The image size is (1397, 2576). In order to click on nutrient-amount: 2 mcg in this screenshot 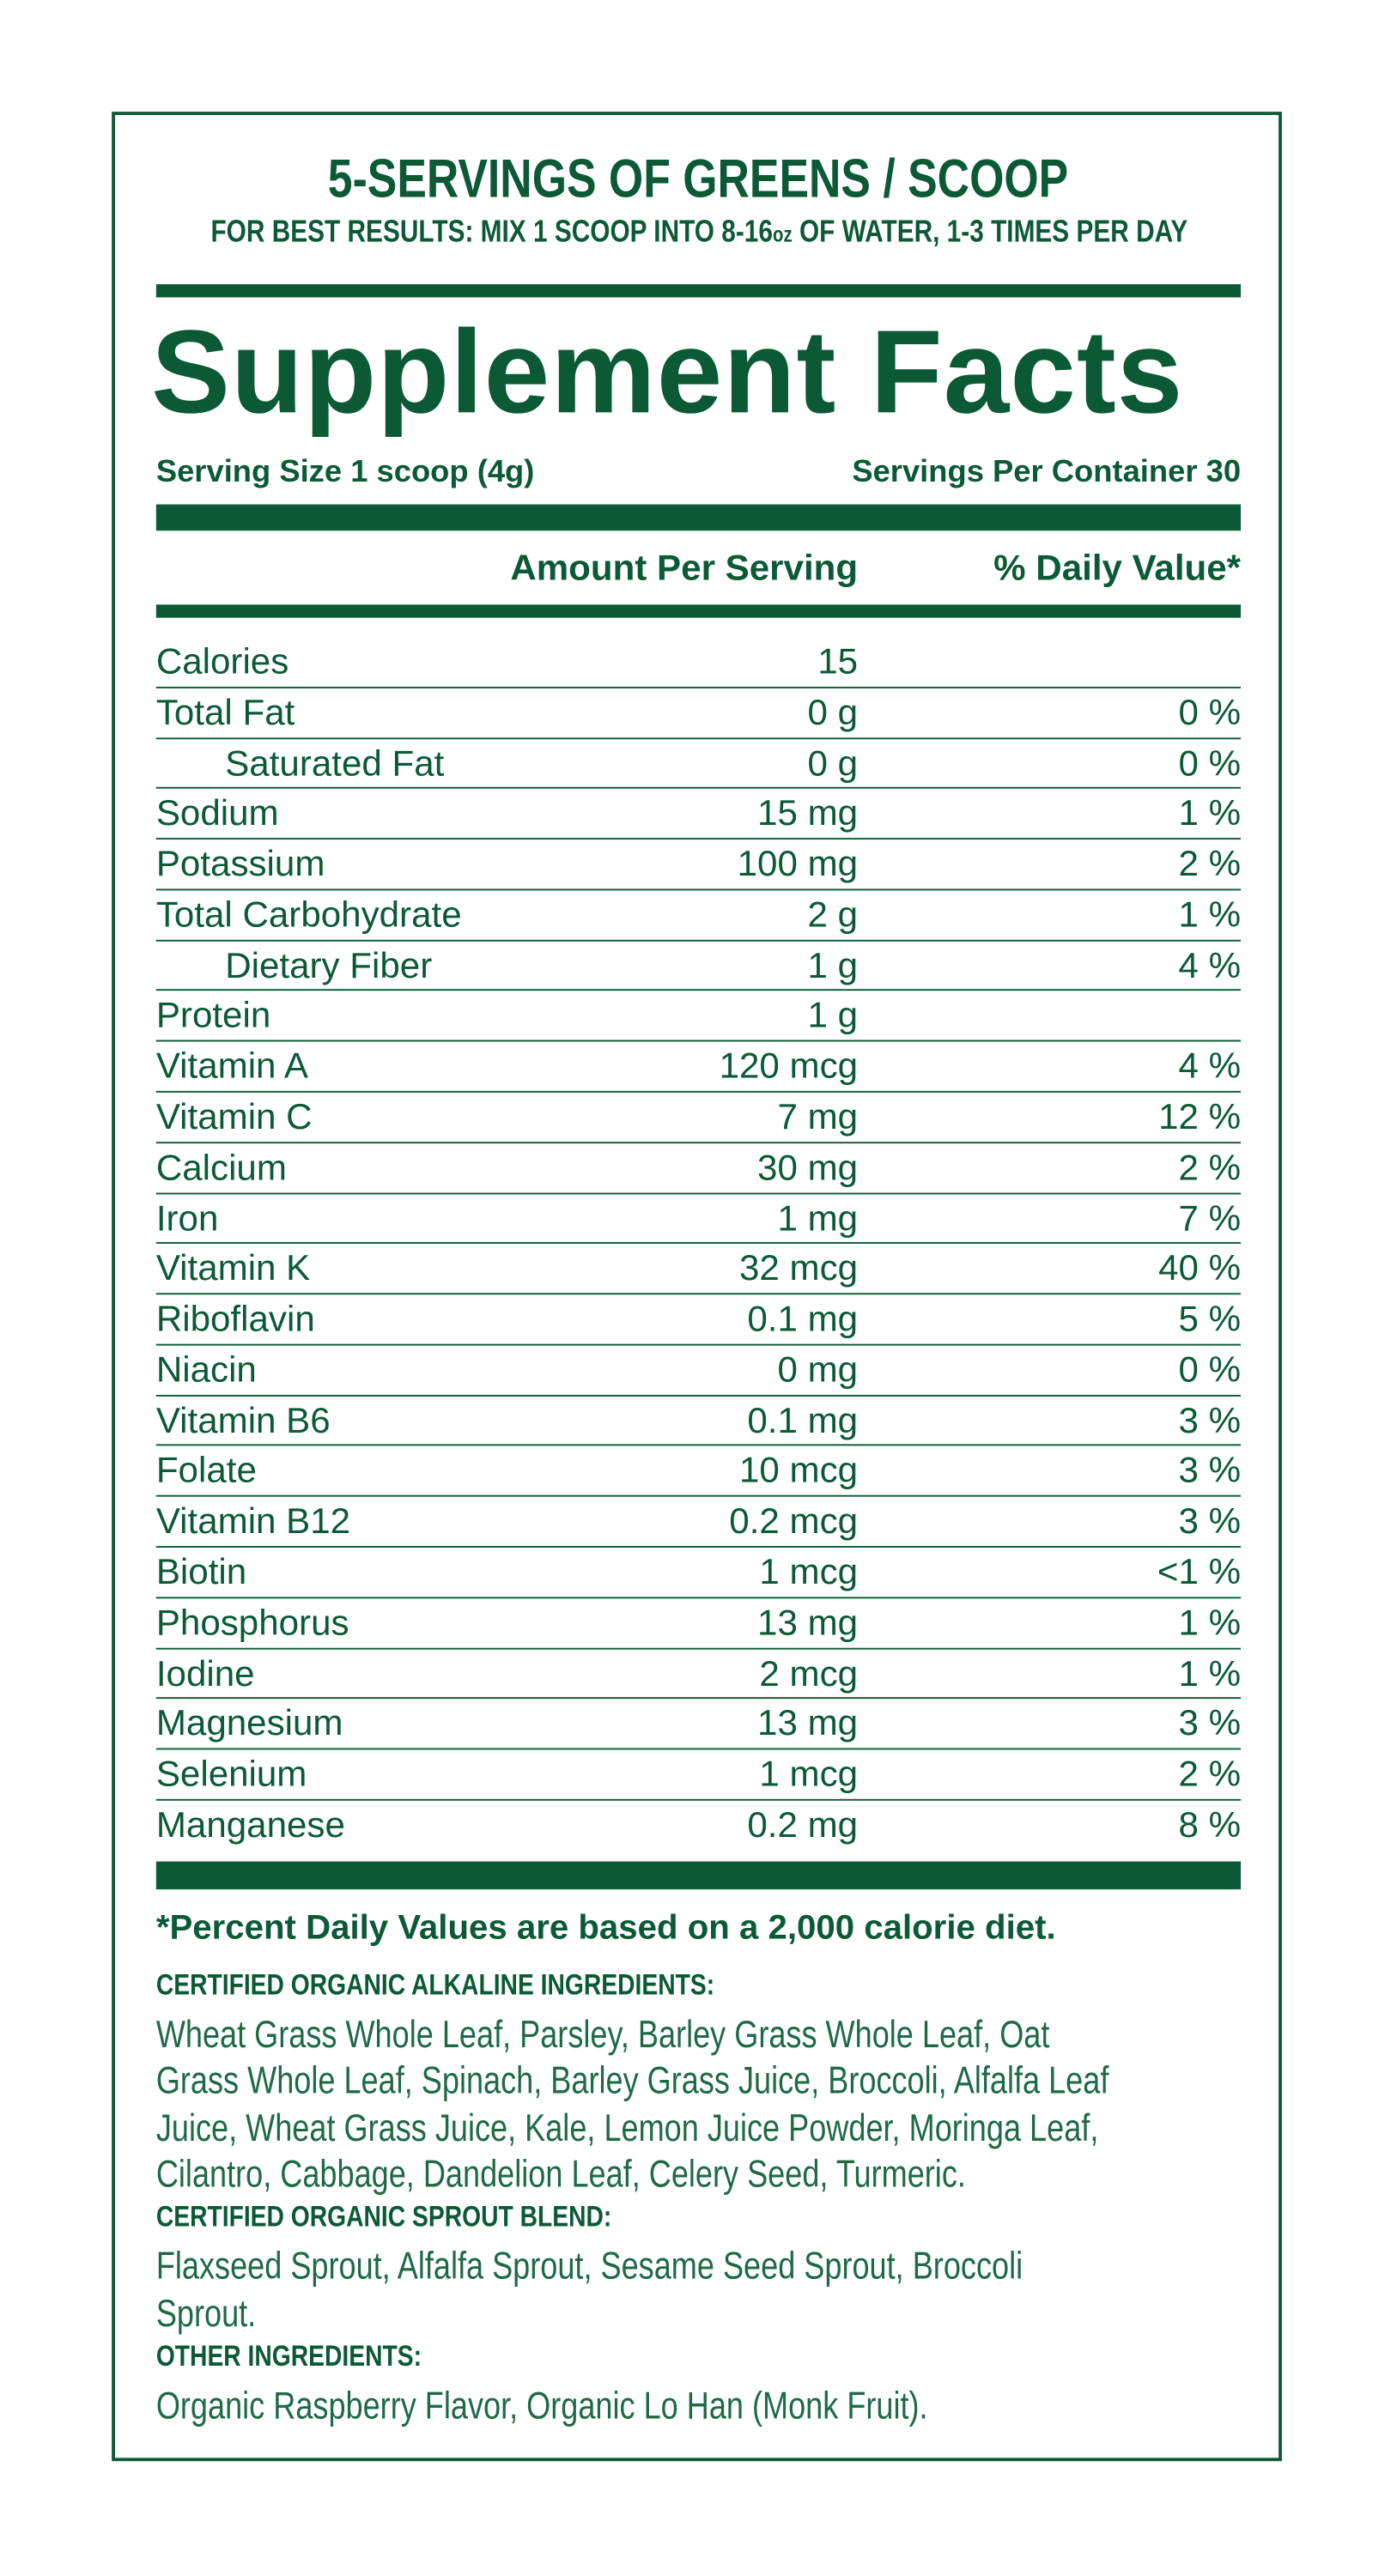, I will do `click(809, 1673)`.